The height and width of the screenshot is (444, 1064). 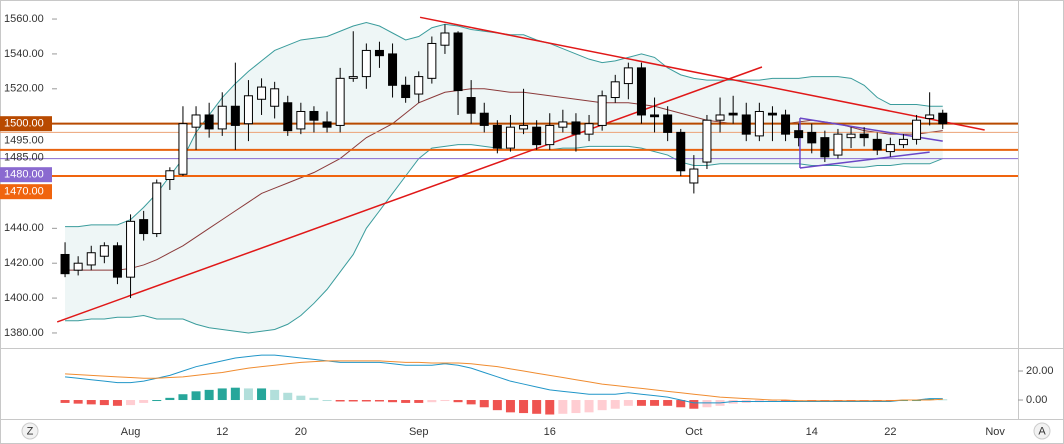 What do you see at coordinates (864, 160) in the screenshot?
I see `trend-line` at bounding box center [864, 160].